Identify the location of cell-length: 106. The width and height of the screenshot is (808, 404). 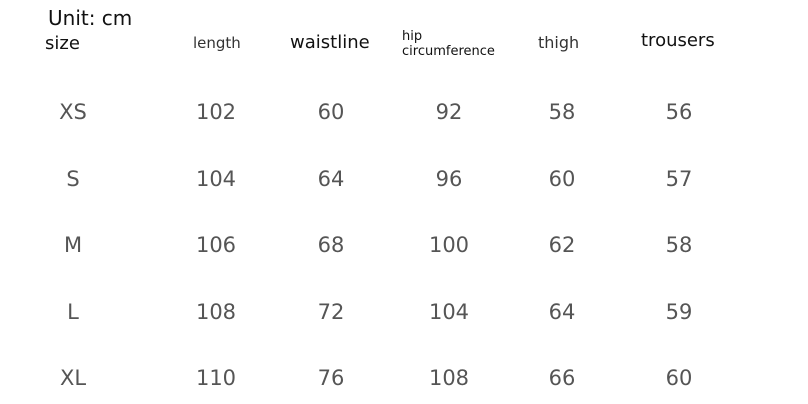
(216, 245).